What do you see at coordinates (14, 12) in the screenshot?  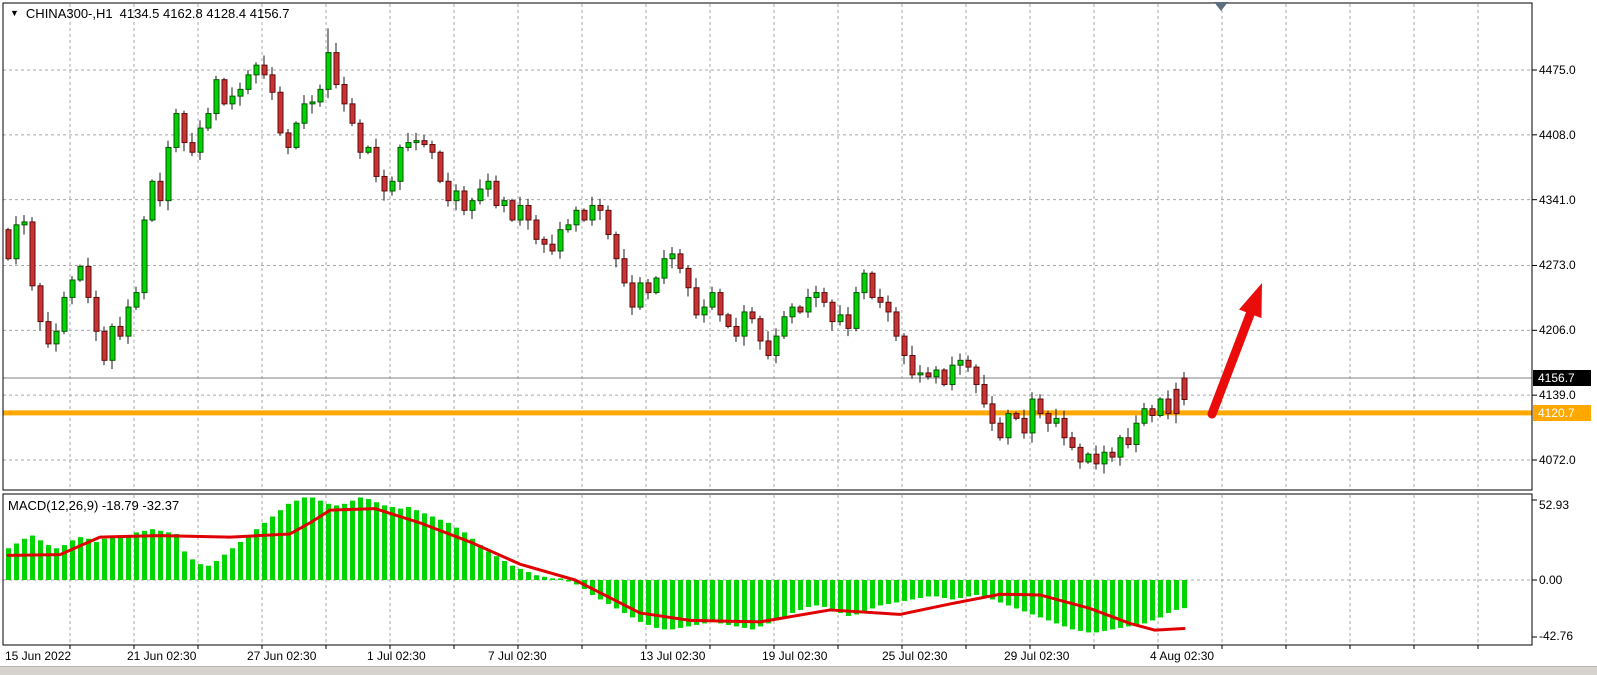 I see `symbol-menu-triangle-icon: ▼` at bounding box center [14, 12].